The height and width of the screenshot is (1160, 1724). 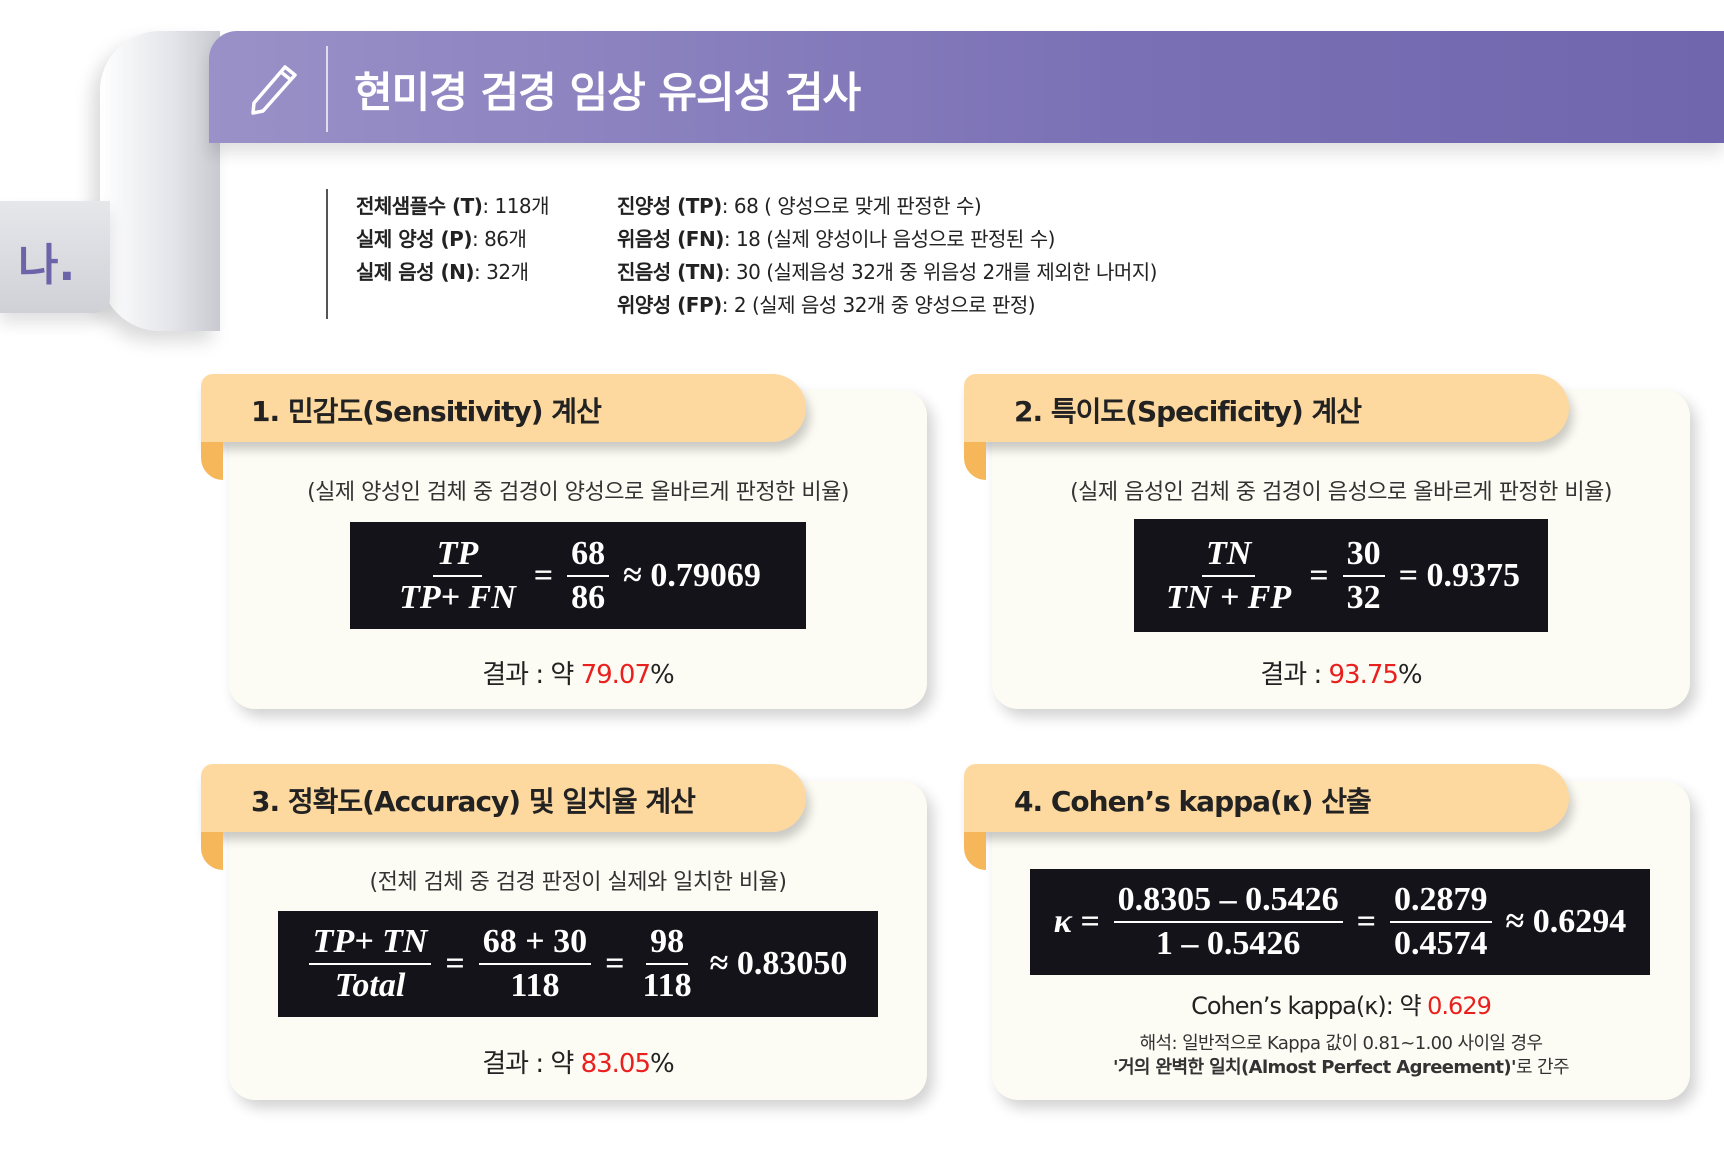 I want to click on card-title: 3. 정확도(Accuracy) 및 일치율 계산, so click(x=473, y=801).